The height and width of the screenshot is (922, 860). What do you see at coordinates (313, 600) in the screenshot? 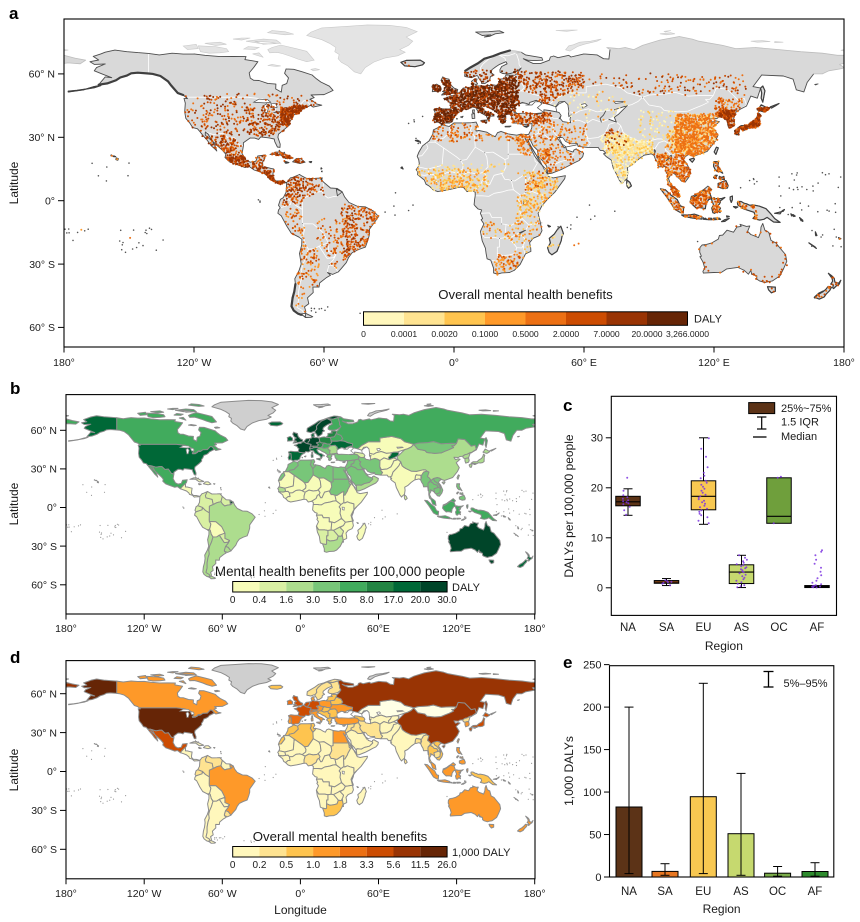
I see `svg-text: 3.0` at bounding box center [313, 600].